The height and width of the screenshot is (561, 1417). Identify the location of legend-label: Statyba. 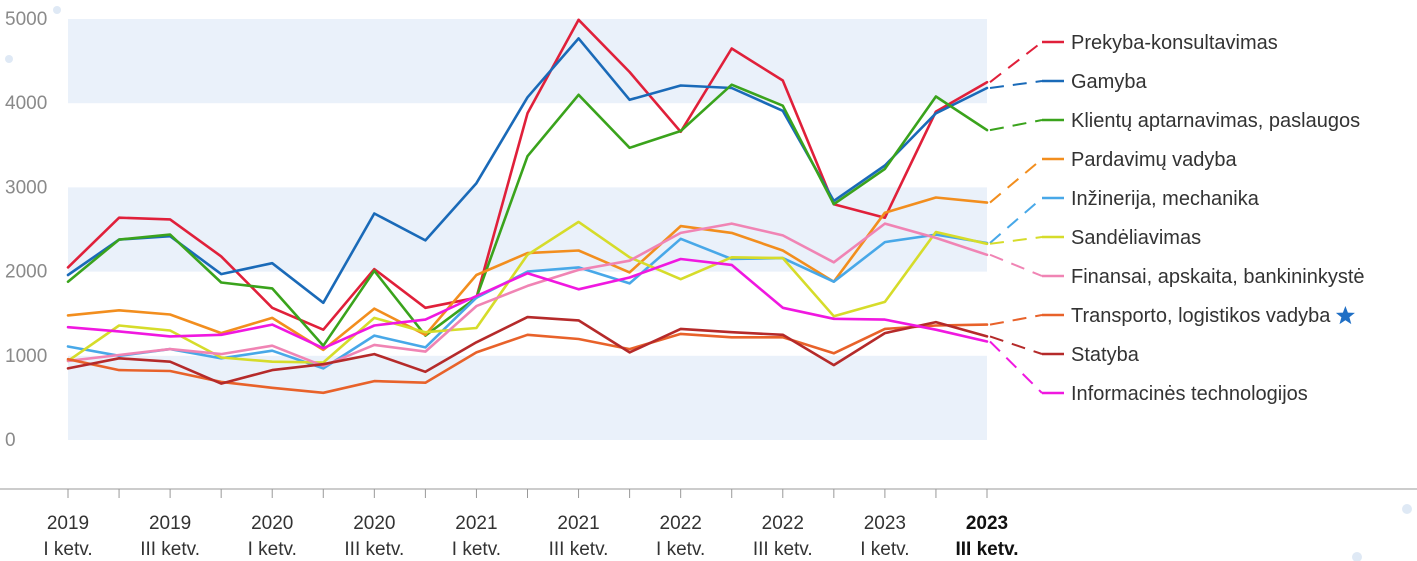
(1105, 355).